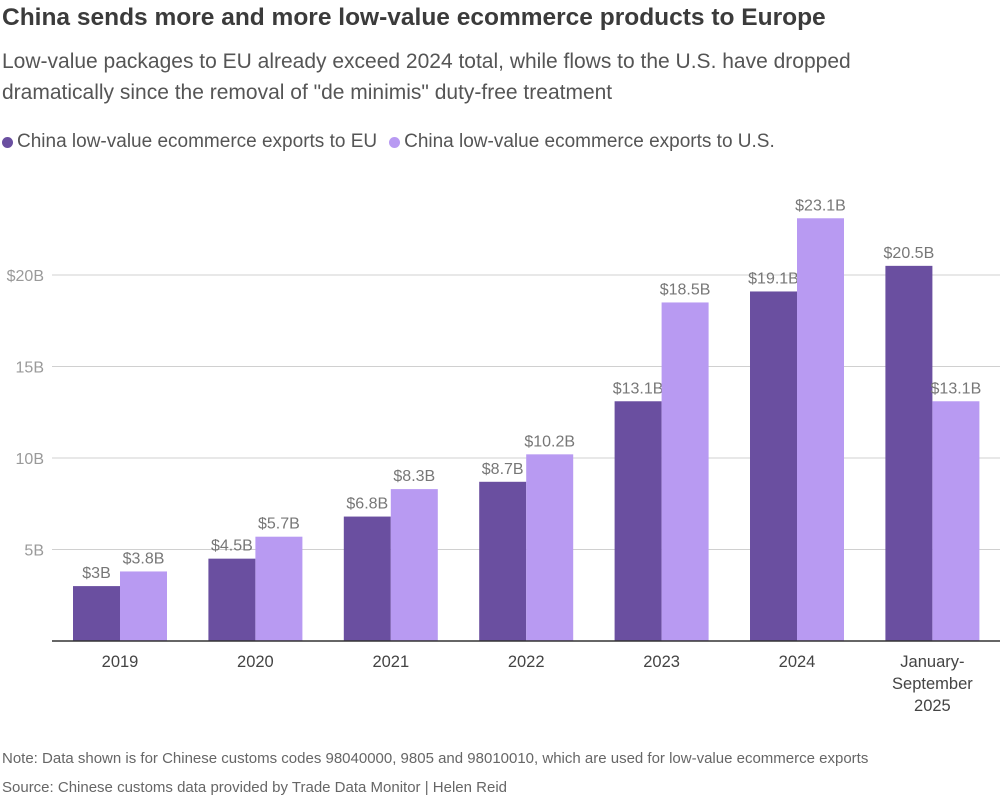 This screenshot has width=1000, height=802. I want to click on x-tick-label-line: 2022, so click(526, 662).